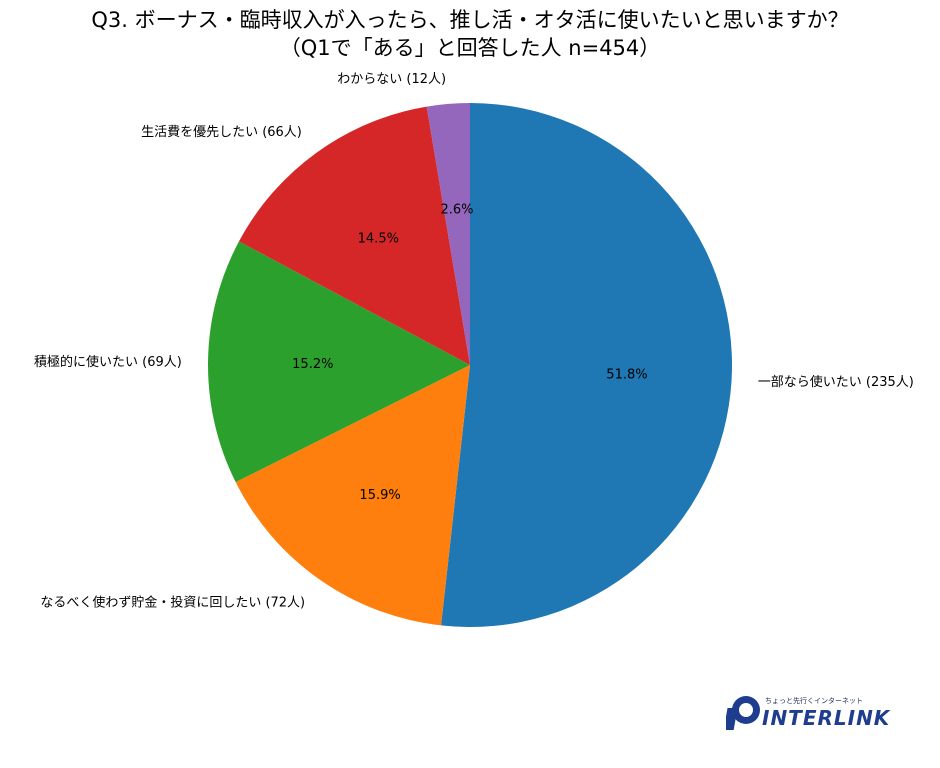 This screenshot has width=940, height=768. What do you see at coordinates (470, 48) in the screenshot?
I see `chart-title-line-2: （Q1で「ある」と回答した人 n=454）` at bounding box center [470, 48].